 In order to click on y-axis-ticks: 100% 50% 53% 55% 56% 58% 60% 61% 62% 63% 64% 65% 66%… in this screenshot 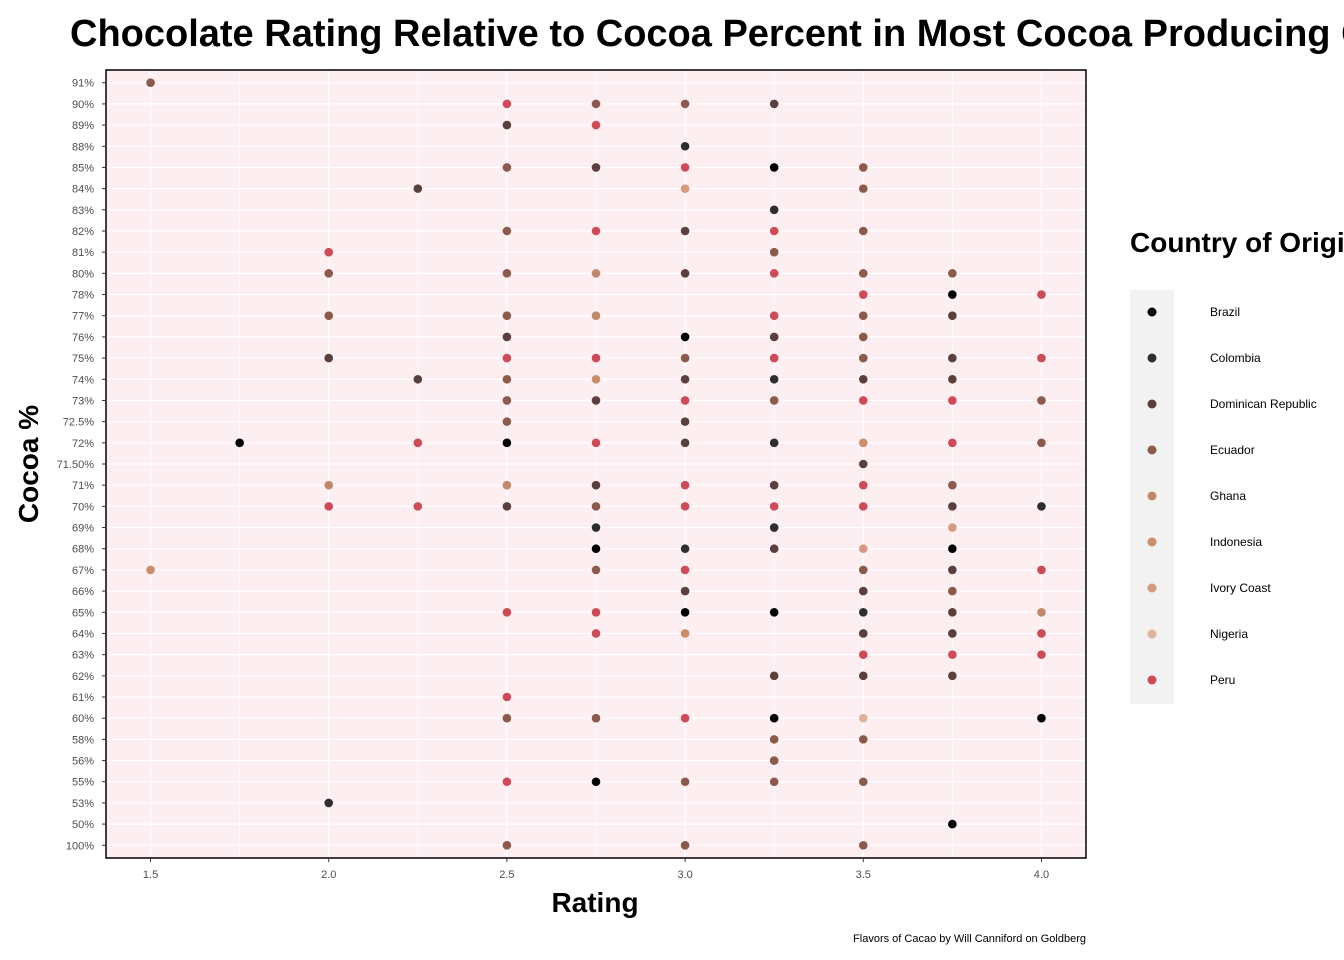, I will do `click(81, 465)`.